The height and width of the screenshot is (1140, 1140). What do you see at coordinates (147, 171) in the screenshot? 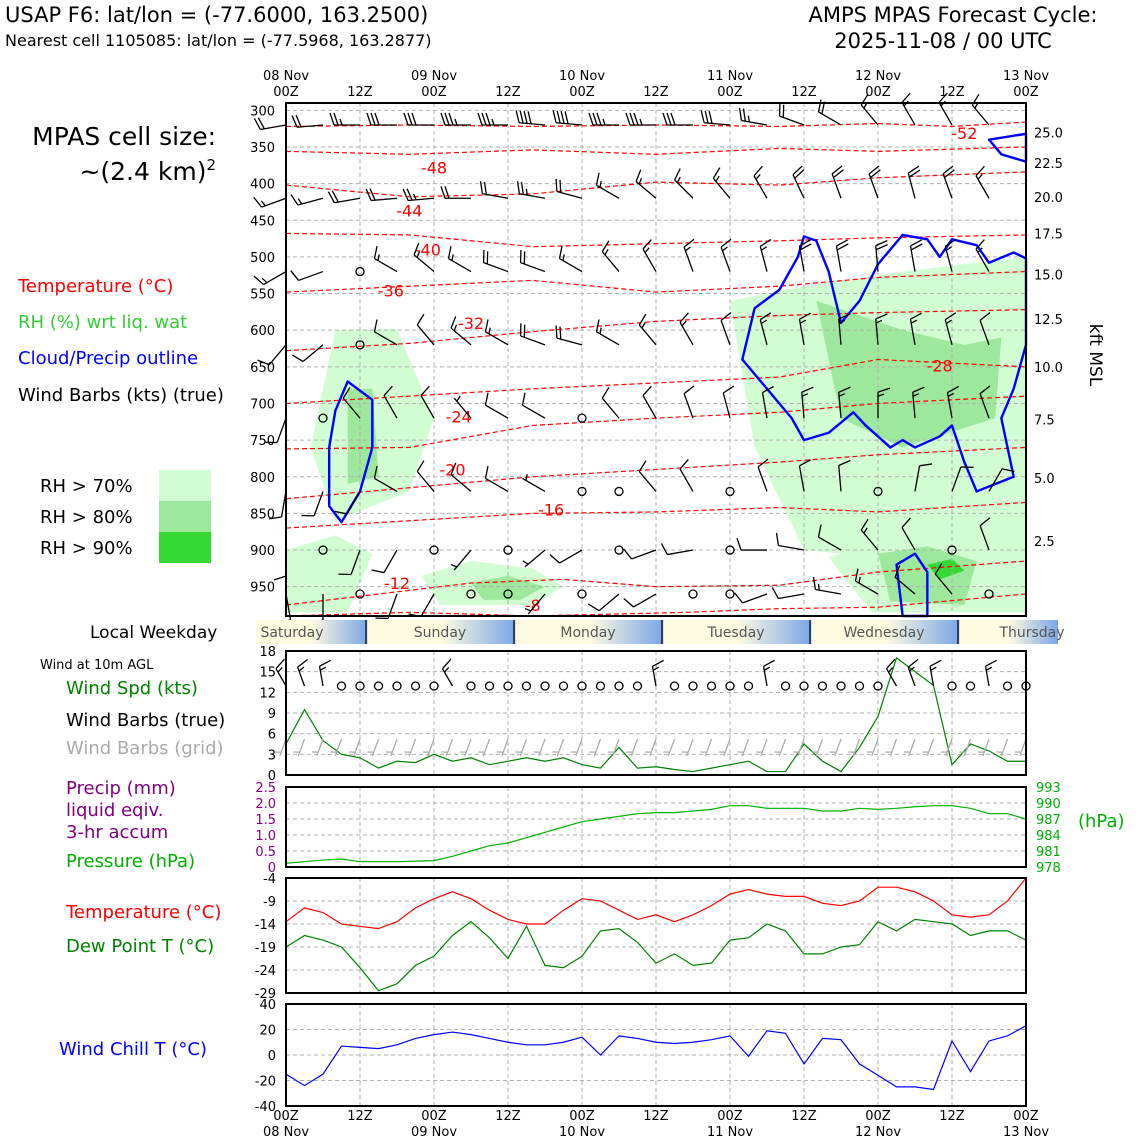
I see `cell-size-line2: ~(2.4 km)2` at bounding box center [147, 171].